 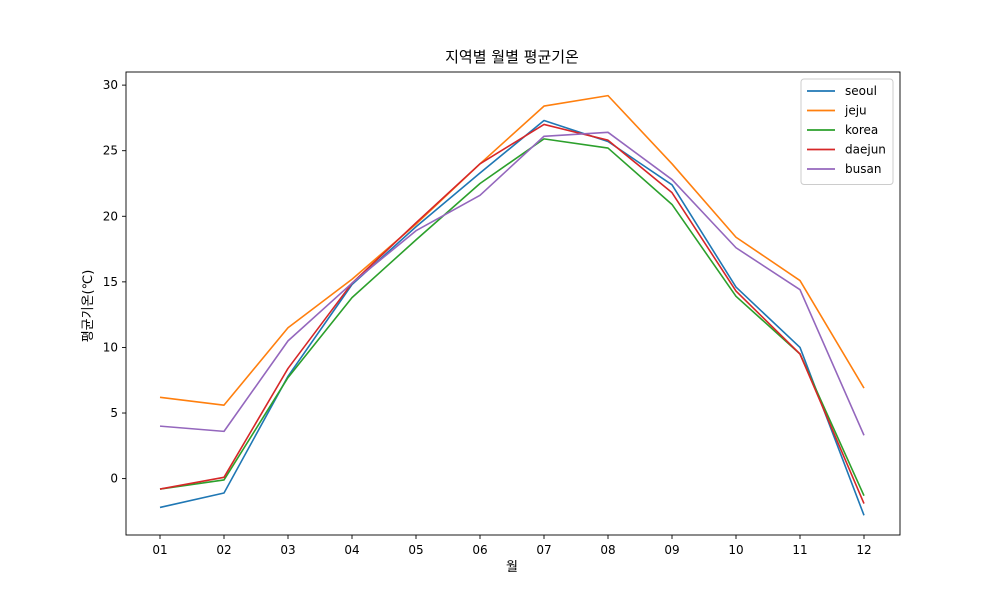 I want to click on x-tick-label: 07, so click(x=543, y=550).